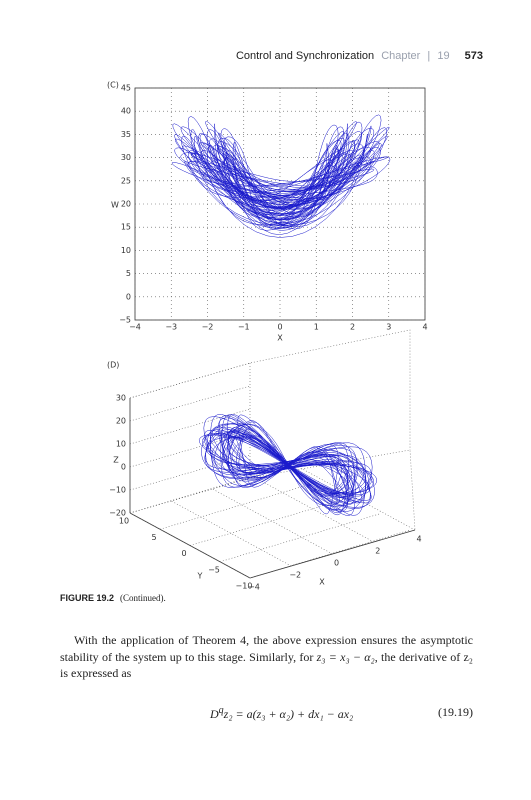 This screenshot has width=531, height=800. I want to click on y-tick-label: −10, so click(244, 586).